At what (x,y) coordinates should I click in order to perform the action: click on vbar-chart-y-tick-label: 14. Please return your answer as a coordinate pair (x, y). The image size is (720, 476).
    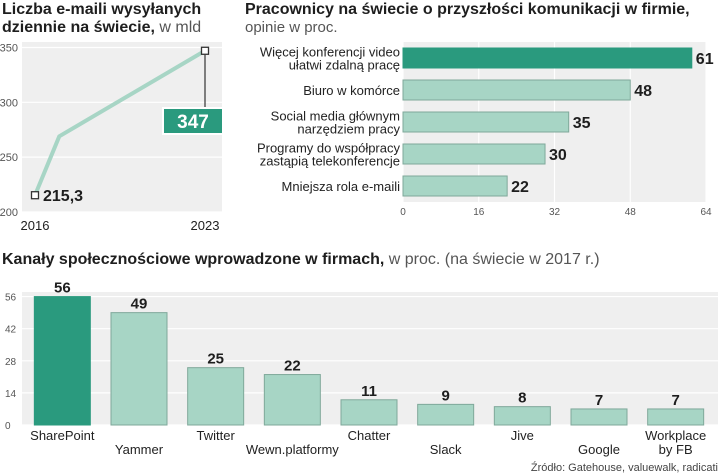
    Looking at the image, I should click on (11, 394).